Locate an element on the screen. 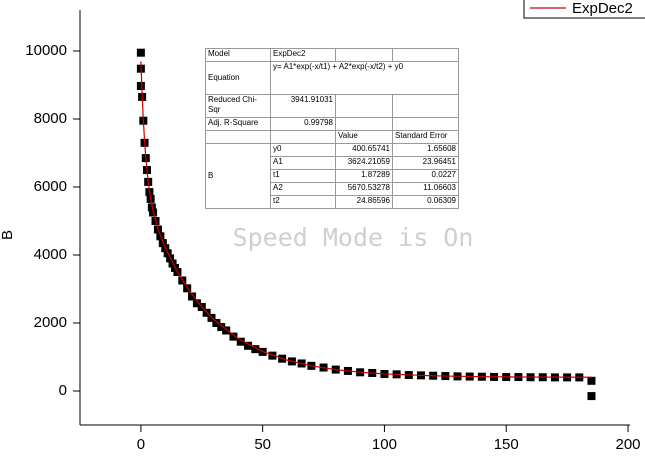 The image size is (645, 463). legend-label: ExpDec2 is located at coordinates (602, 8).